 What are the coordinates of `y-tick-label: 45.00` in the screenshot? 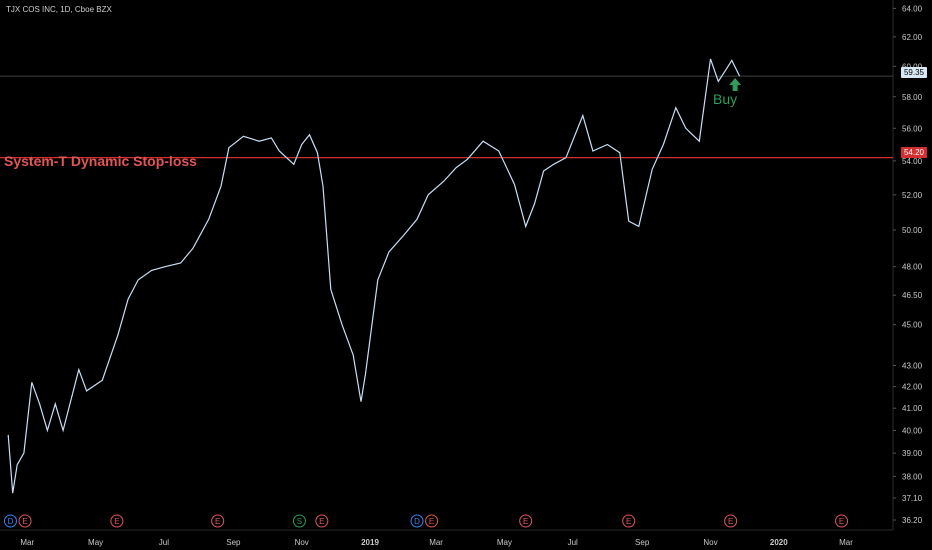 It's located at (912, 325).